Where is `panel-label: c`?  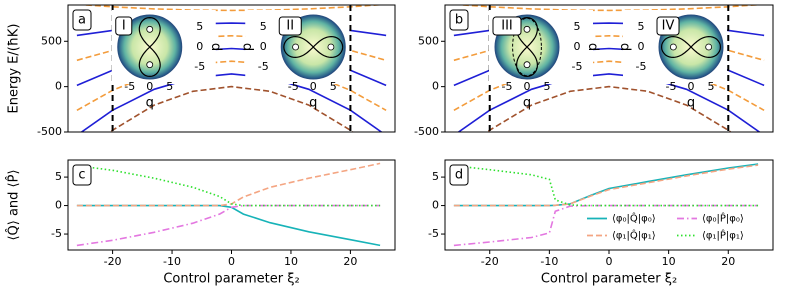 panel-label: c is located at coordinates (81, 175).